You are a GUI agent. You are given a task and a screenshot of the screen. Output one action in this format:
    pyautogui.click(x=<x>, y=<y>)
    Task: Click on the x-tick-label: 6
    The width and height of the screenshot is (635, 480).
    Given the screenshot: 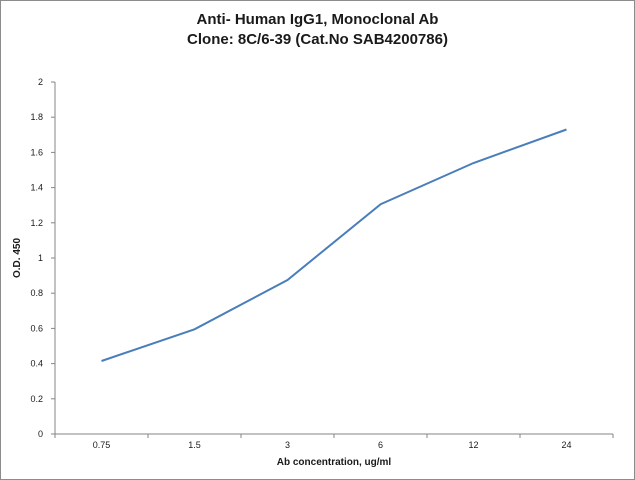 What is the action you would take?
    pyautogui.click(x=380, y=445)
    